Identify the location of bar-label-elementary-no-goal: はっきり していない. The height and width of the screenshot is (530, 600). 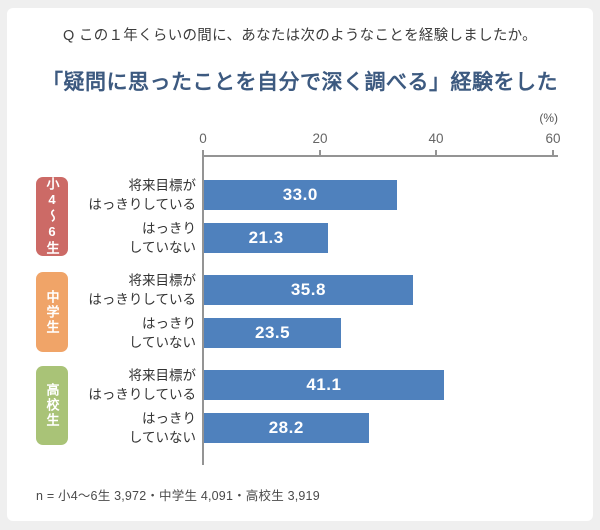
(162, 238).